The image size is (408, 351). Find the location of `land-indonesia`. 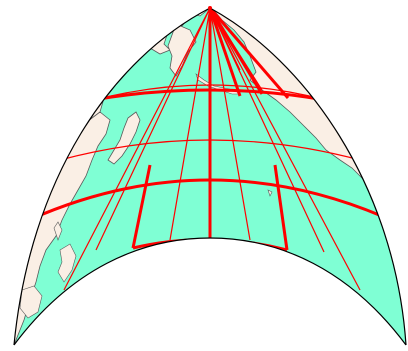

land-indonesia is located at coordinates (31, 302).